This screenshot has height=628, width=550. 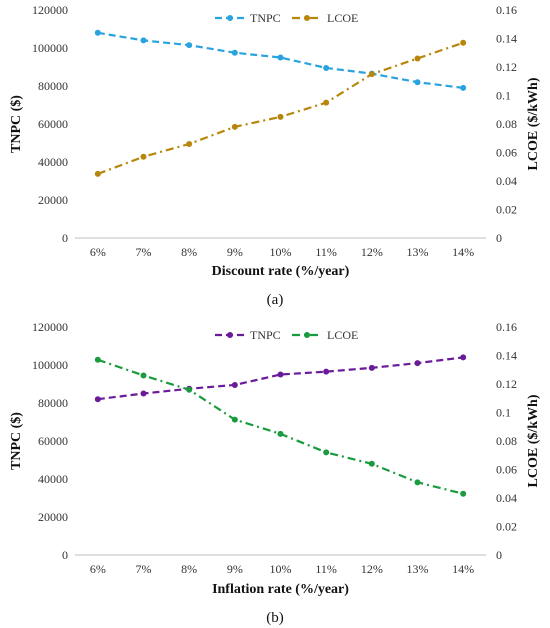 What do you see at coordinates (275, 618) in the screenshot?
I see `panel-caption: (b)` at bounding box center [275, 618].